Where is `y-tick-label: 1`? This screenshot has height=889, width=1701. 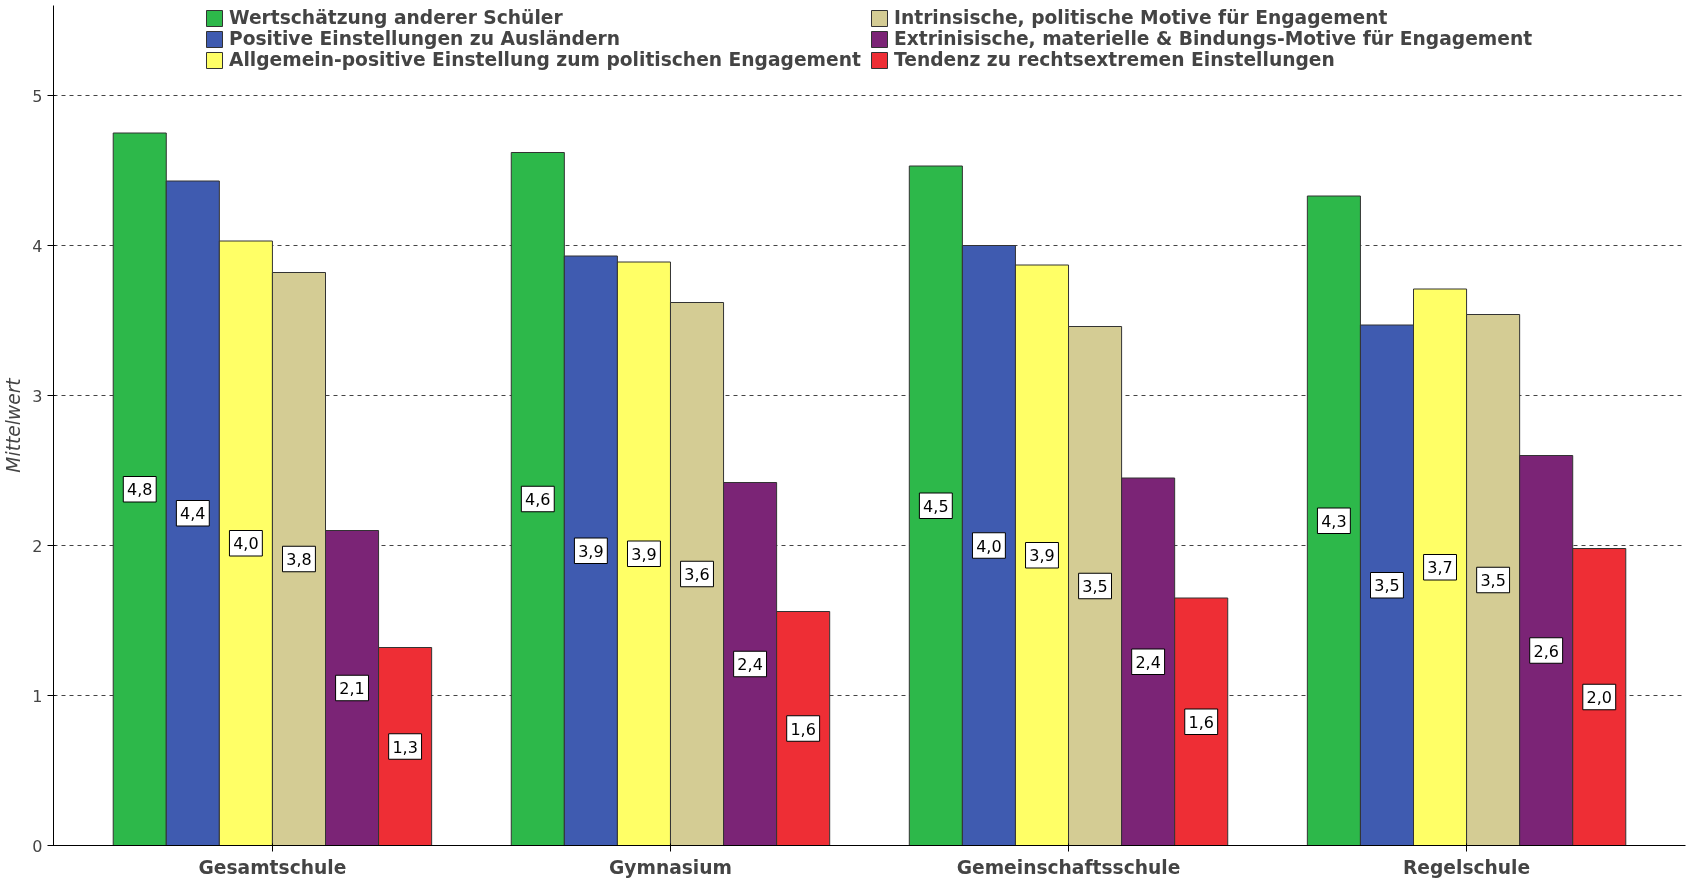
y-tick-label: 1 is located at coordinates (37, 696).